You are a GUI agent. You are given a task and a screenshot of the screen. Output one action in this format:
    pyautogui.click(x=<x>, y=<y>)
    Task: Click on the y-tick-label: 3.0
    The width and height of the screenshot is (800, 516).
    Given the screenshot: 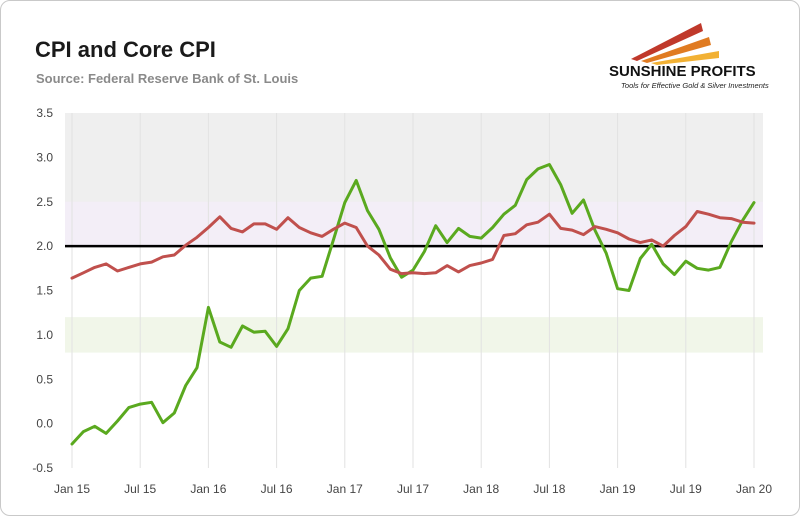 What is the action you would take?
    pyautogui.click(x=44, y=157)
    